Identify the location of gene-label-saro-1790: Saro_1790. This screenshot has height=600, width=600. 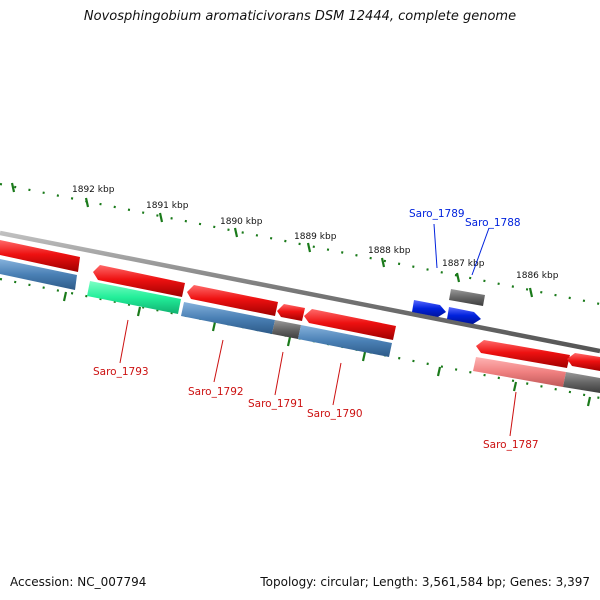
(335, 414).